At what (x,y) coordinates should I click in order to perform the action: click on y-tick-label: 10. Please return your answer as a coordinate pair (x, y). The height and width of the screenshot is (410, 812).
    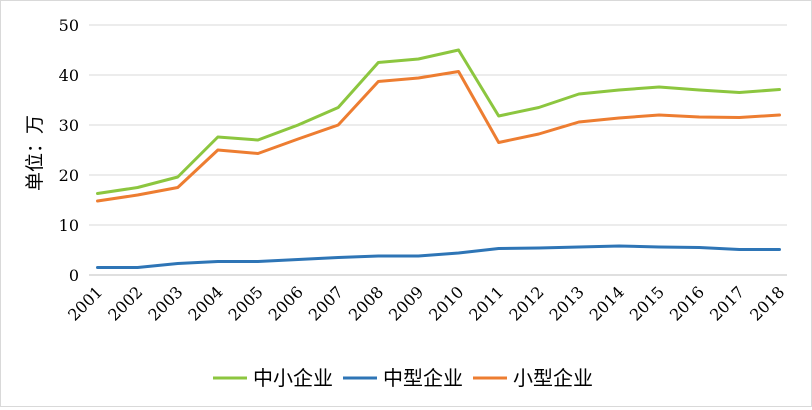
    Looking at the image, I should click on (69, 225).